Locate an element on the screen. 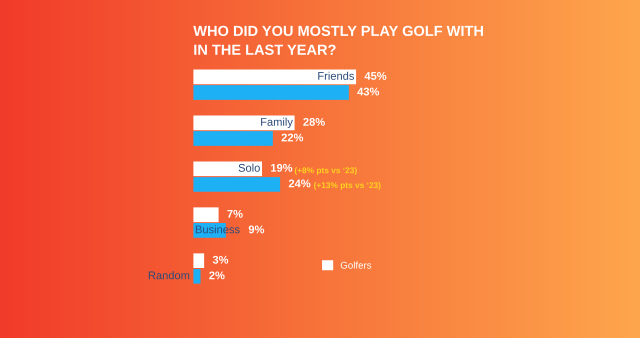 This screenshot has width=640, height=338. data-label: 3% is located at coordinates (220, 260).